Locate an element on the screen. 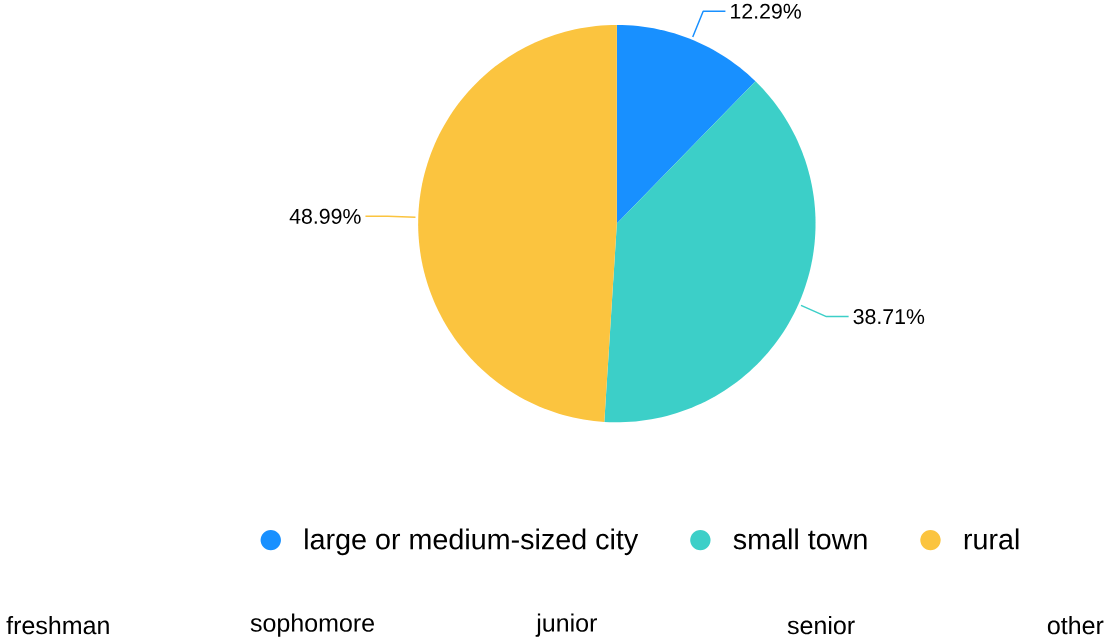 The image size is (1110, 643). text: senior is located at coordinates (821, 625).